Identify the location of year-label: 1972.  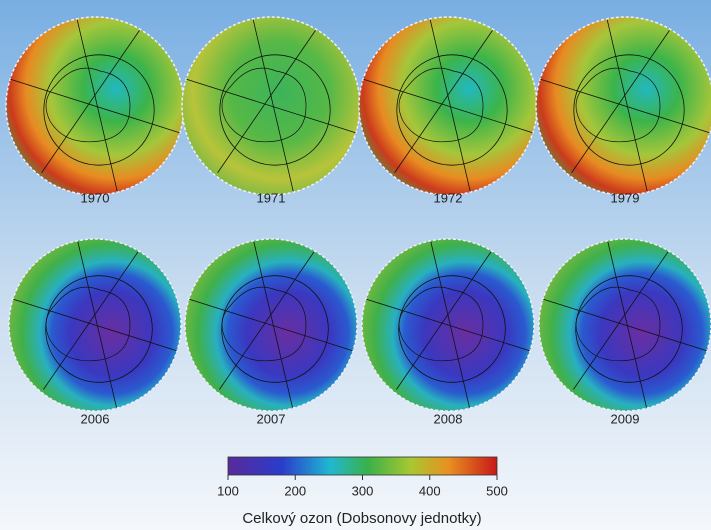
(448, 197).